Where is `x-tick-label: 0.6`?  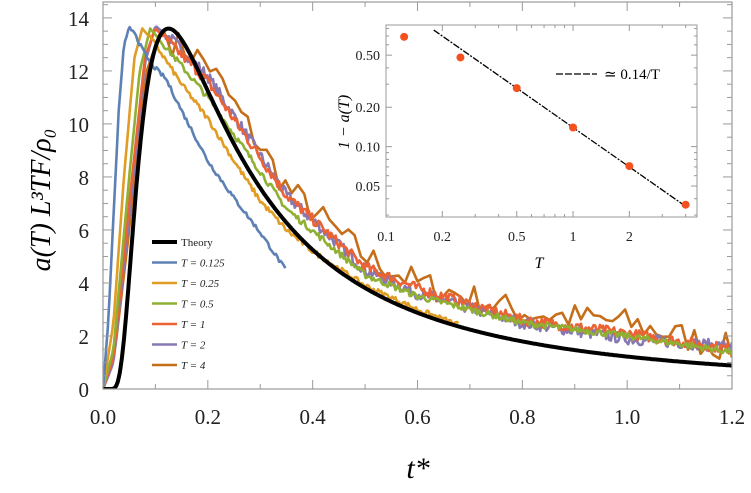
x-tick-label: 0.6 is located at coordinates (417, 417).